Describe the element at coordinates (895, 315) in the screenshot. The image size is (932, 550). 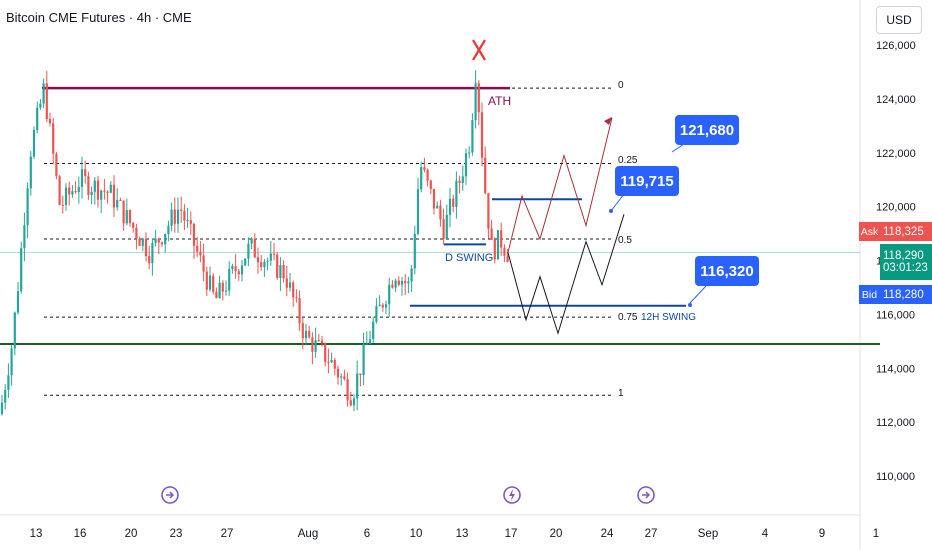
I see `price-tick-label: 116,000` at that location.